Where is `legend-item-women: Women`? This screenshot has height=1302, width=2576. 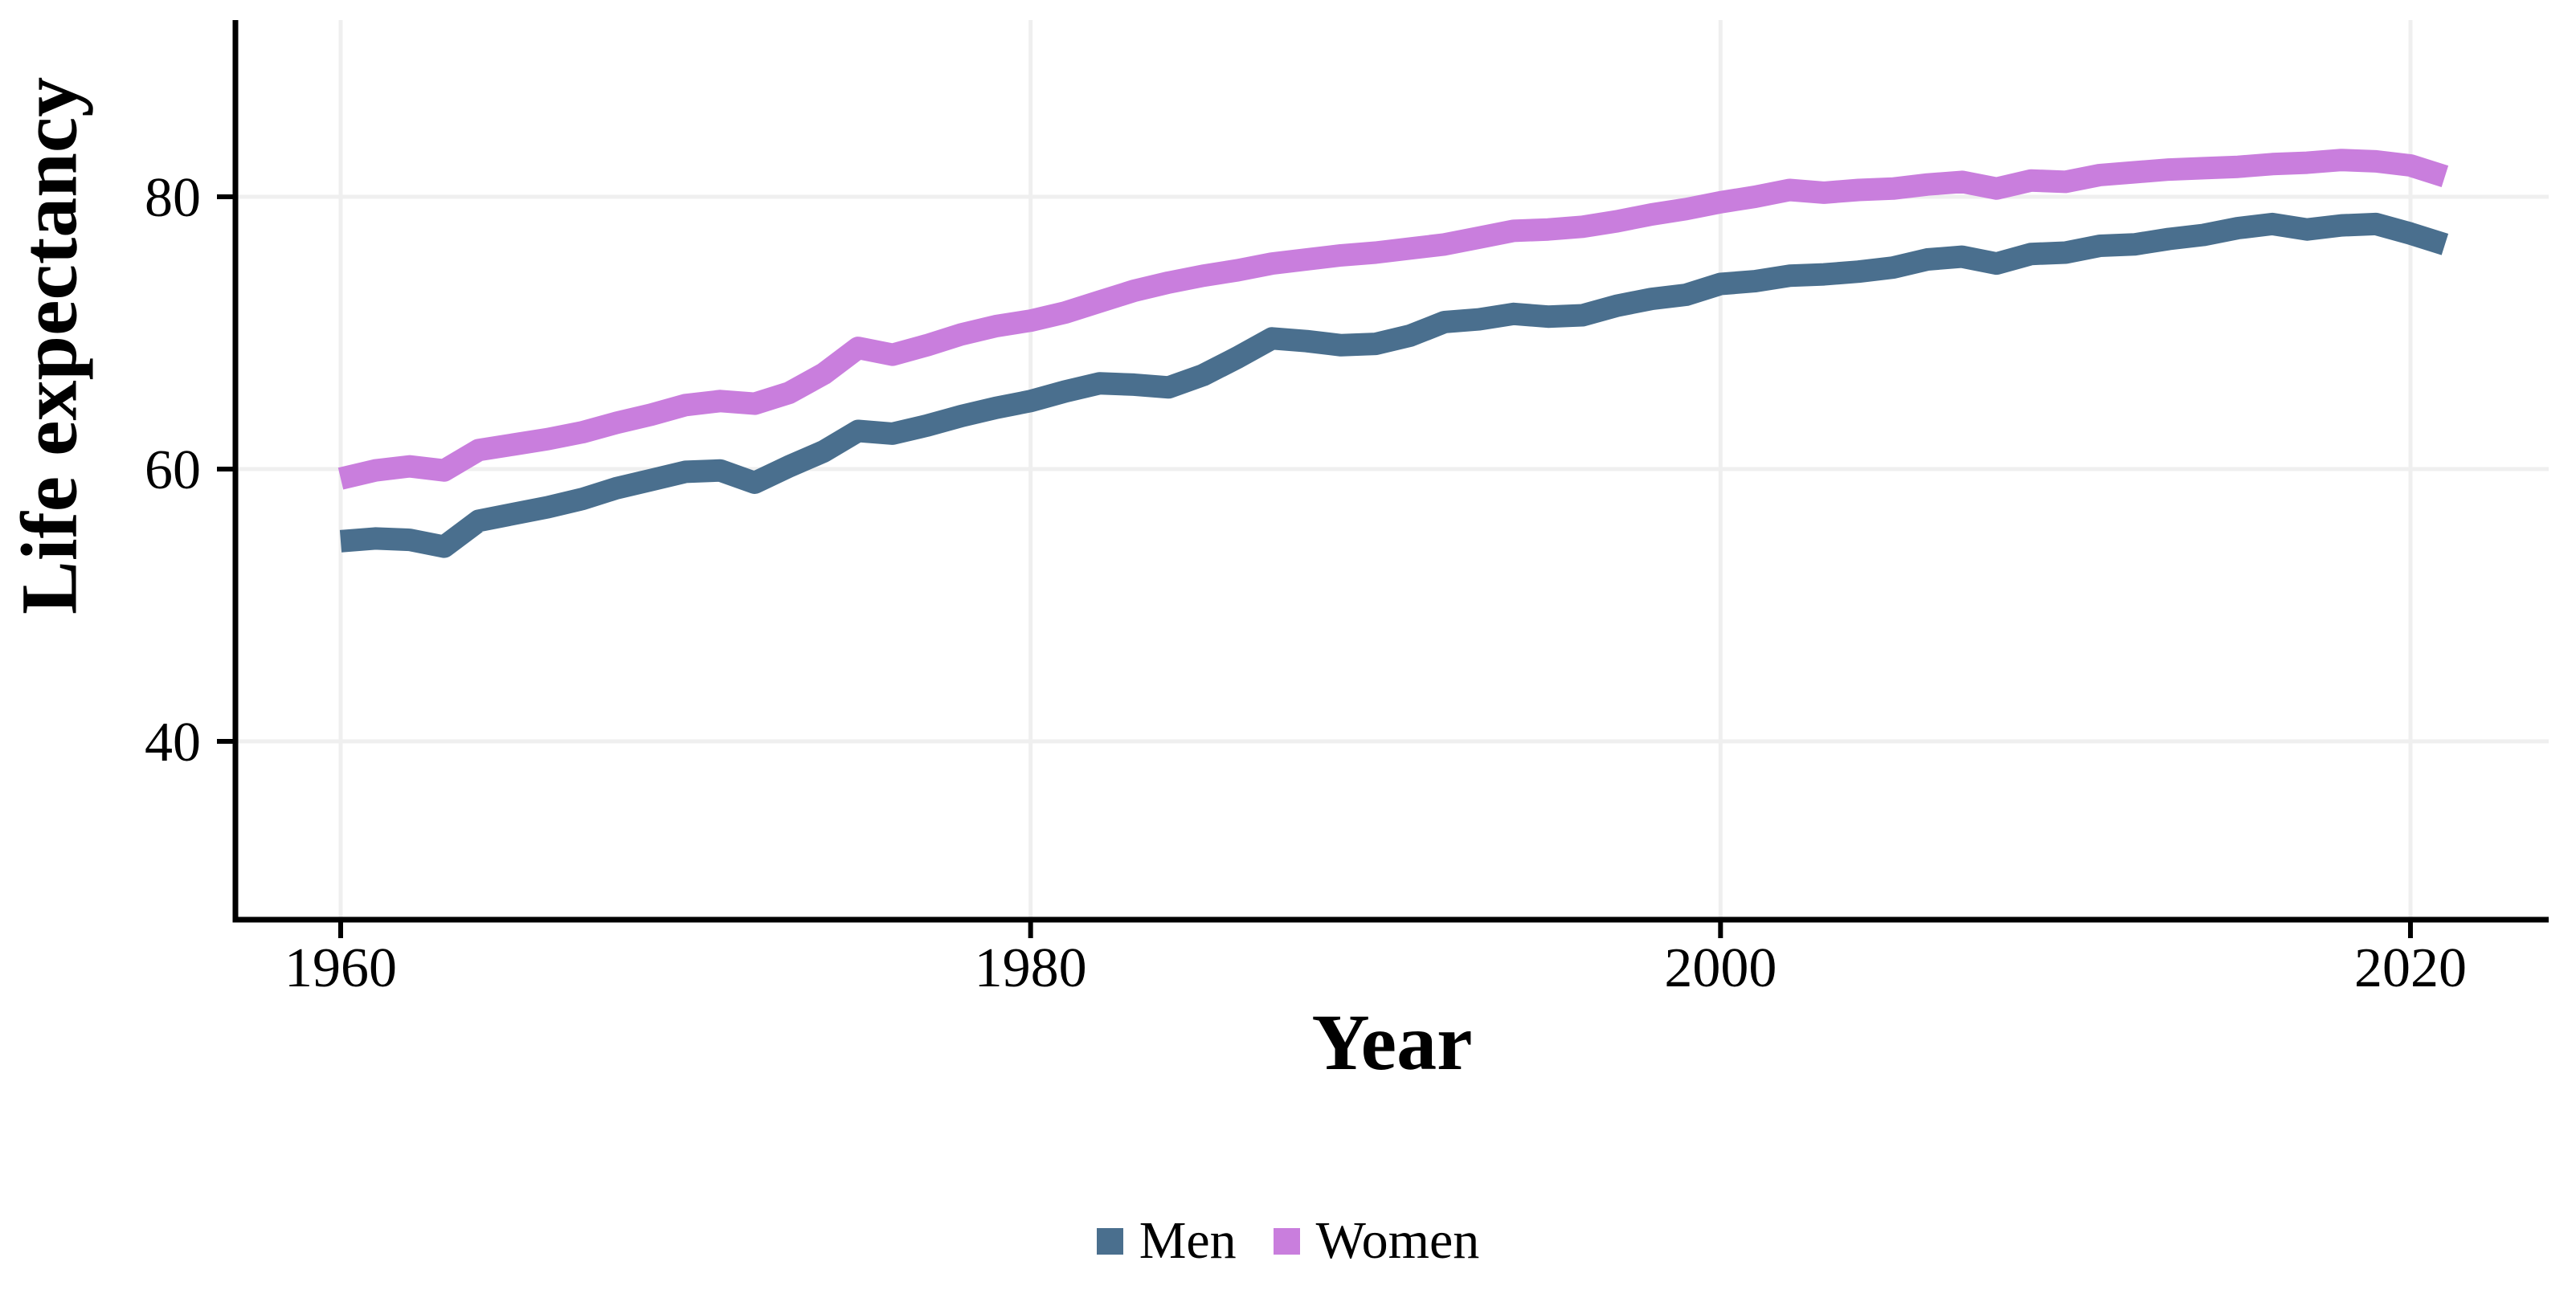 legend-item-women: Women is located at coordinates (1376, 1240).